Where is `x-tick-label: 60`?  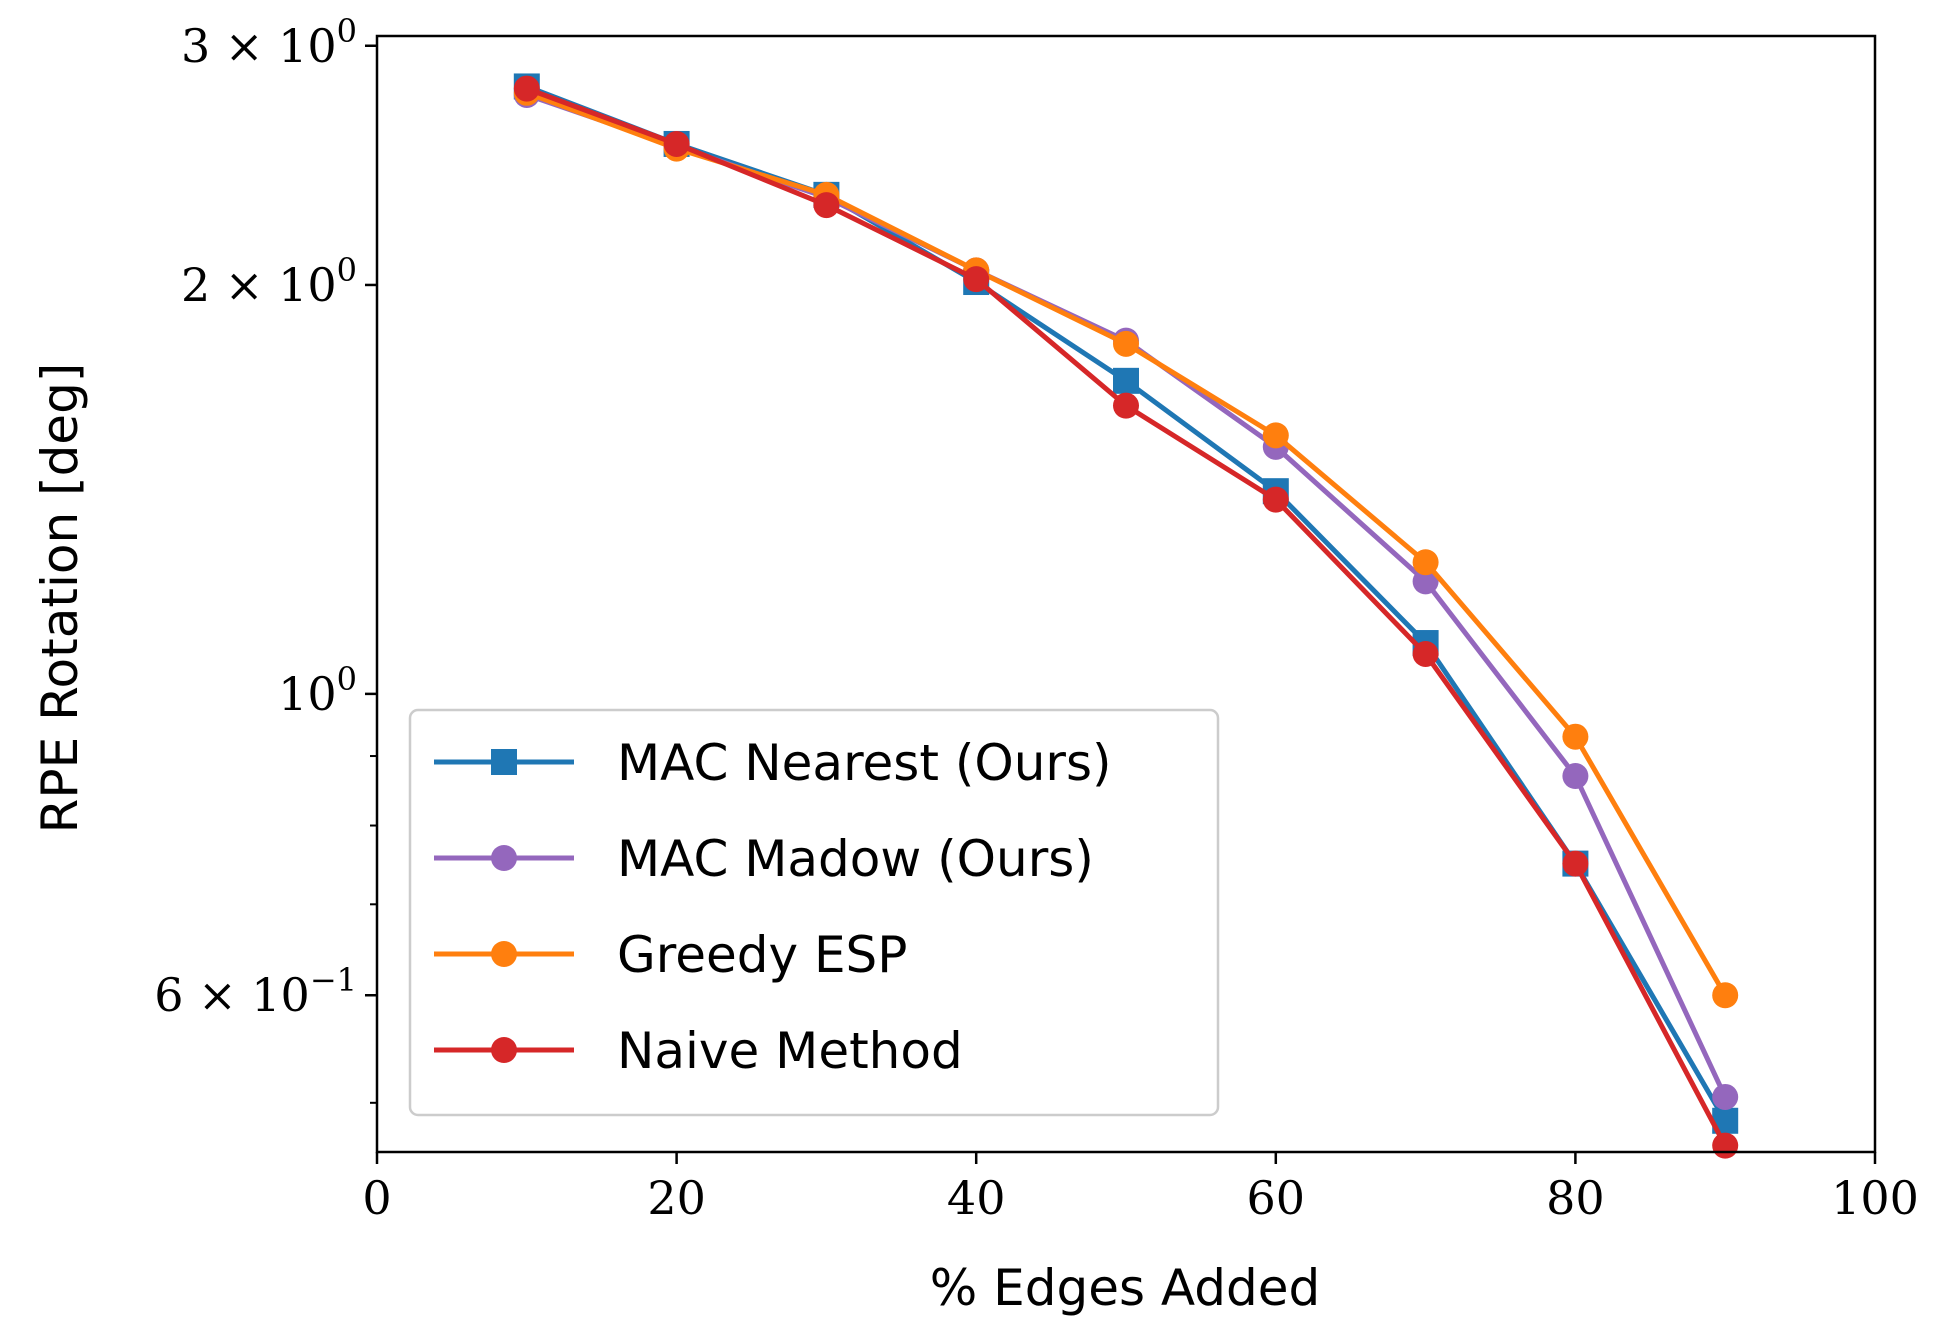
x-tick-label: 60 is located at coordinates (1276, 1198).